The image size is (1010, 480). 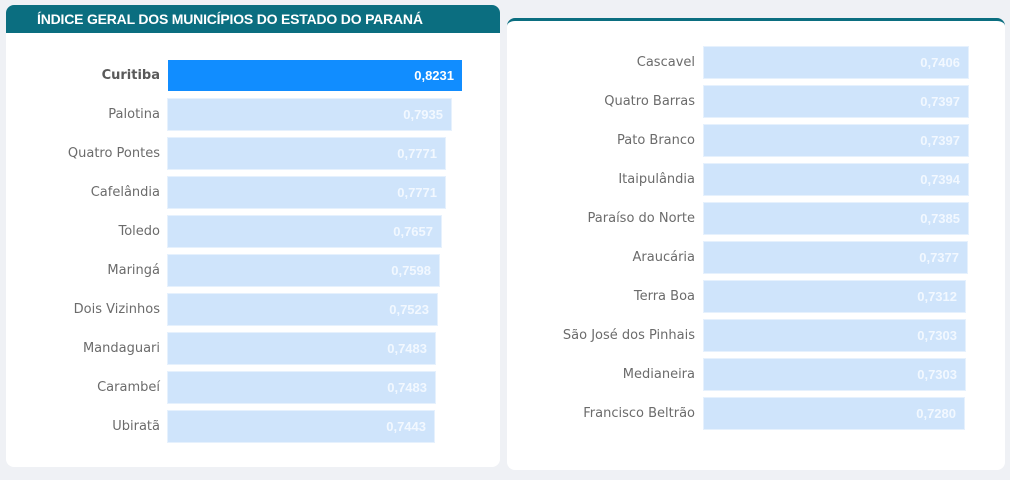 What do you see at coordinates (649, 101) in the screenshot?
I see `municipality-label: Quatro Barras` at bounding box center [649, 101].